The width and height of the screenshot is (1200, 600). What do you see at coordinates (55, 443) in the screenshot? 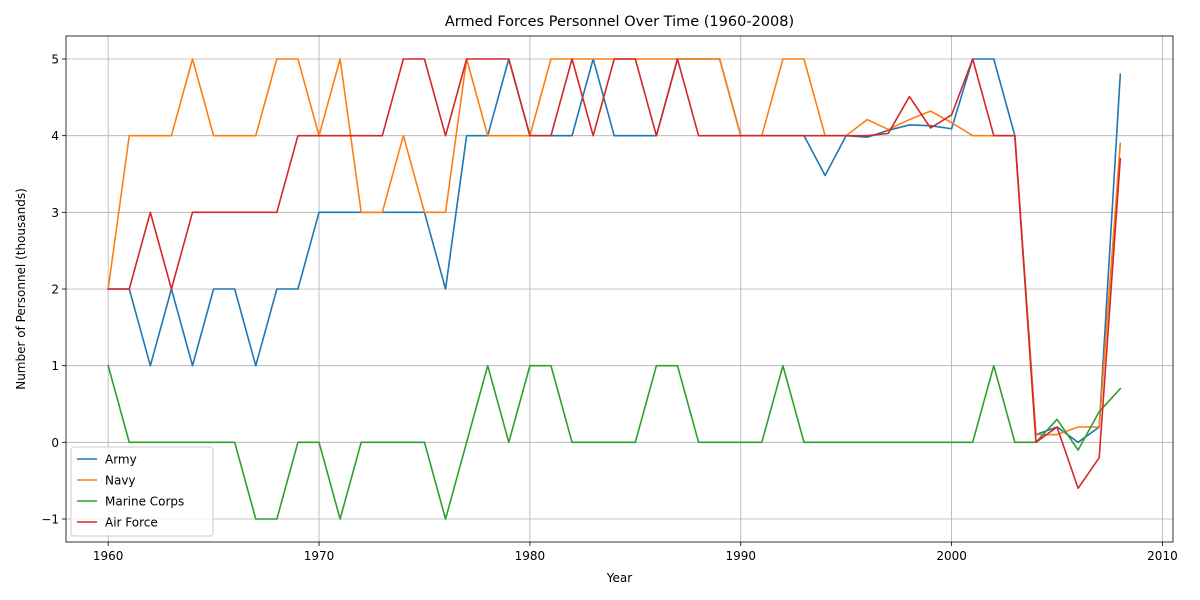
I see `y-tick-label: 0` at bounding box center [55, 443].